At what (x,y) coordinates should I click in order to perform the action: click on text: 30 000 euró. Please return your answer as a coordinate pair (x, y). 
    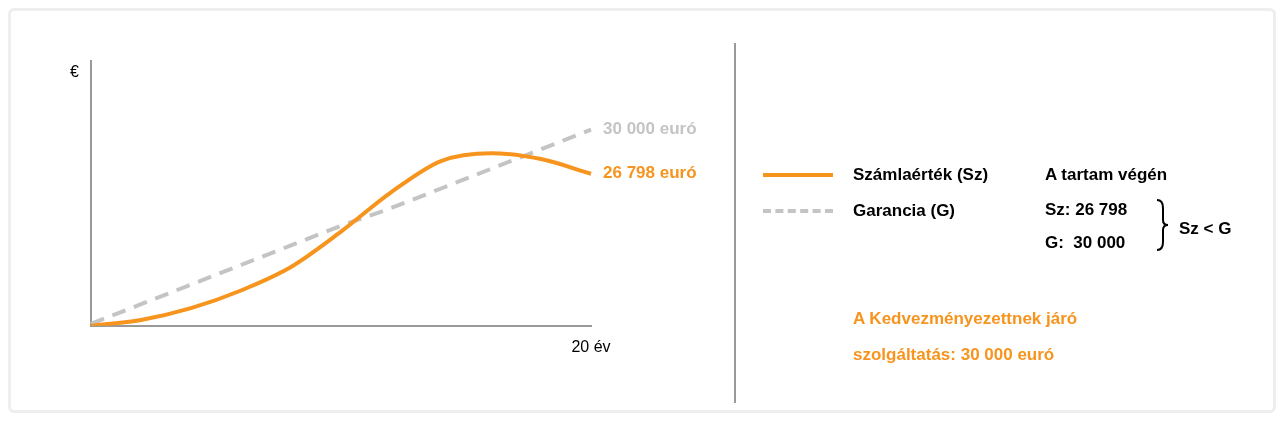
    Looking at the image, I should click on (650, 129).